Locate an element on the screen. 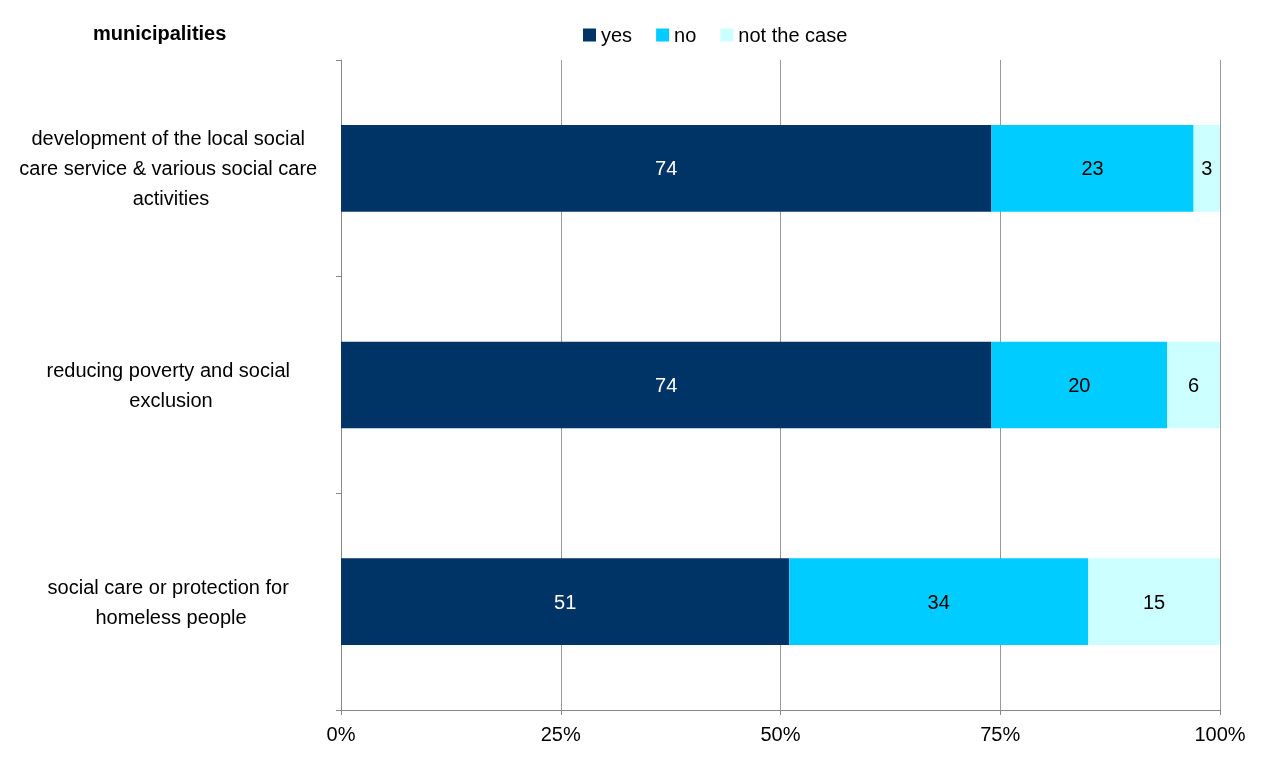 The height and width of the screenshot is (769, 1270). data-label: 34 is located at coordinates (938, 601).